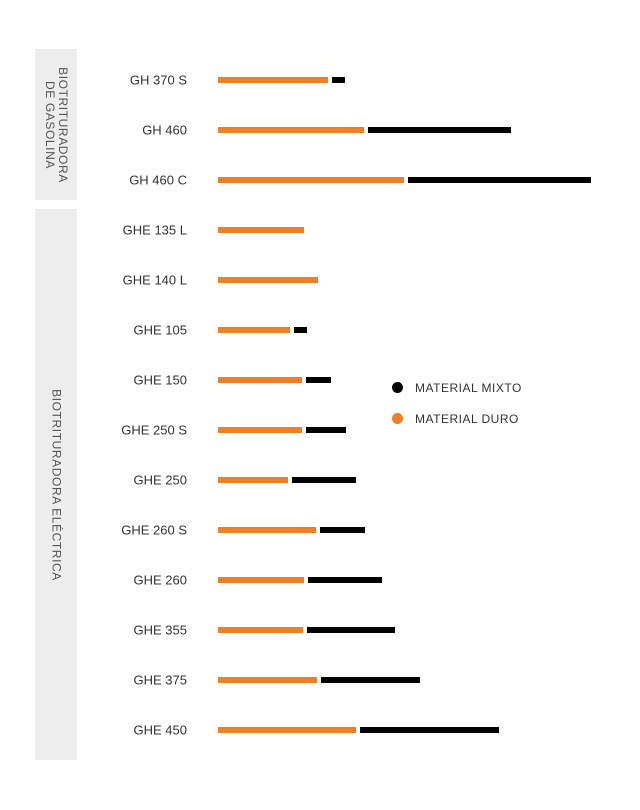 Image resolution: width=640 pixels, height=810 pixels. I want to click on tick-label: GH 460 C, so click(158, 180).